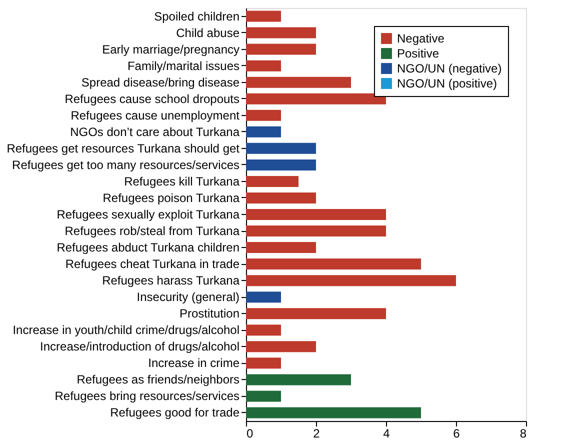  Describe the element at coordinates (449, 69) in the screenshot. I see `legend-label: NGO/UN (negative)` at that location.